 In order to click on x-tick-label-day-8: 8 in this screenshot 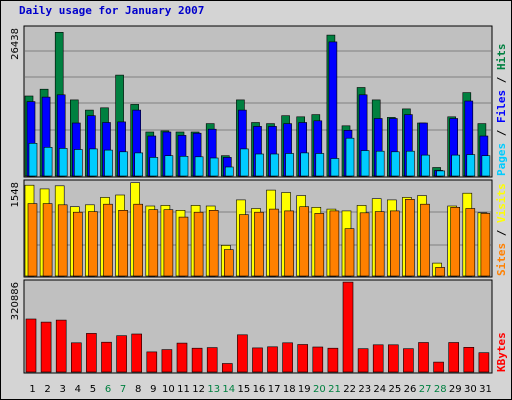, I will do `click(138, 389)`.